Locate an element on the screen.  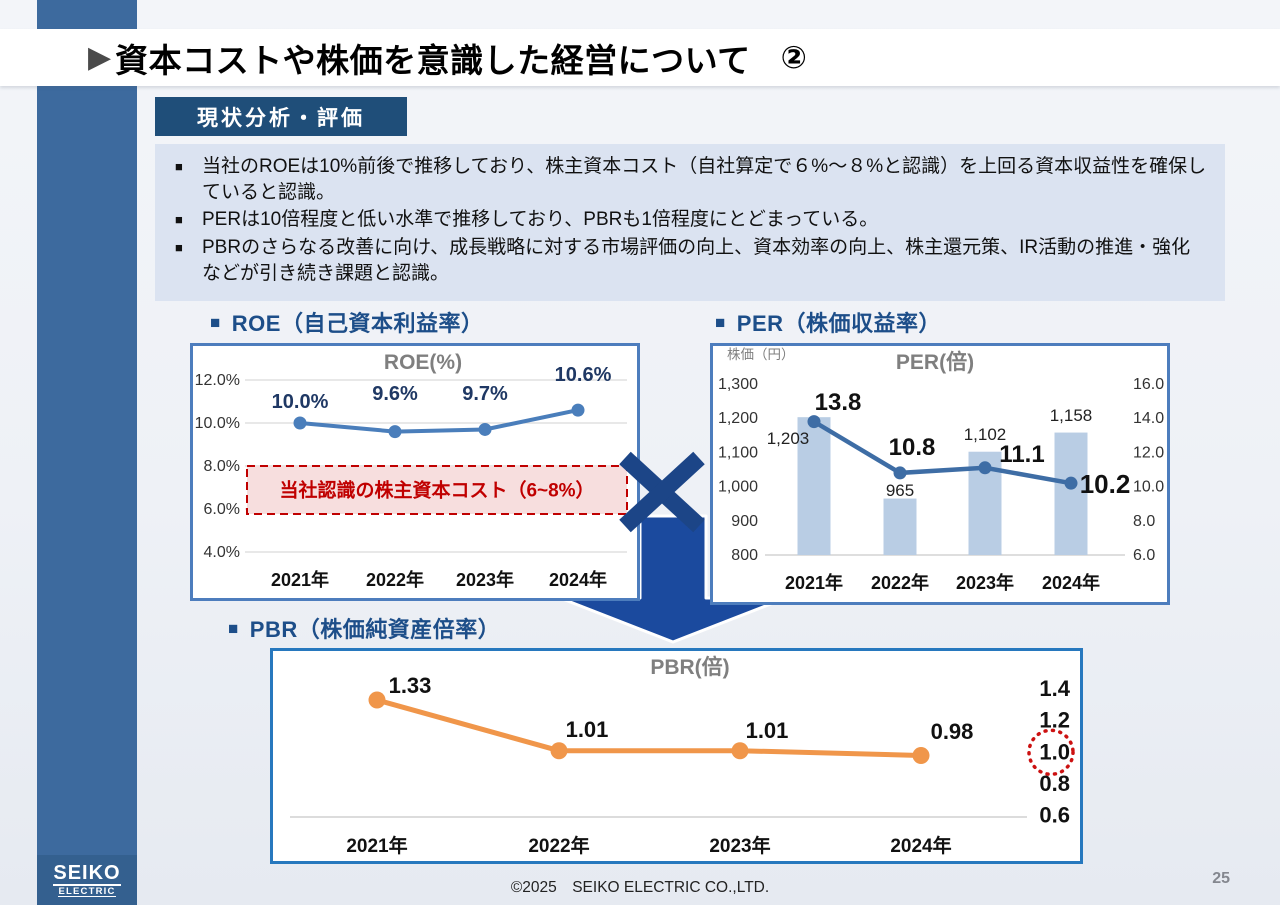
svg-text: 1,203 is located at coordinates (788, 438).